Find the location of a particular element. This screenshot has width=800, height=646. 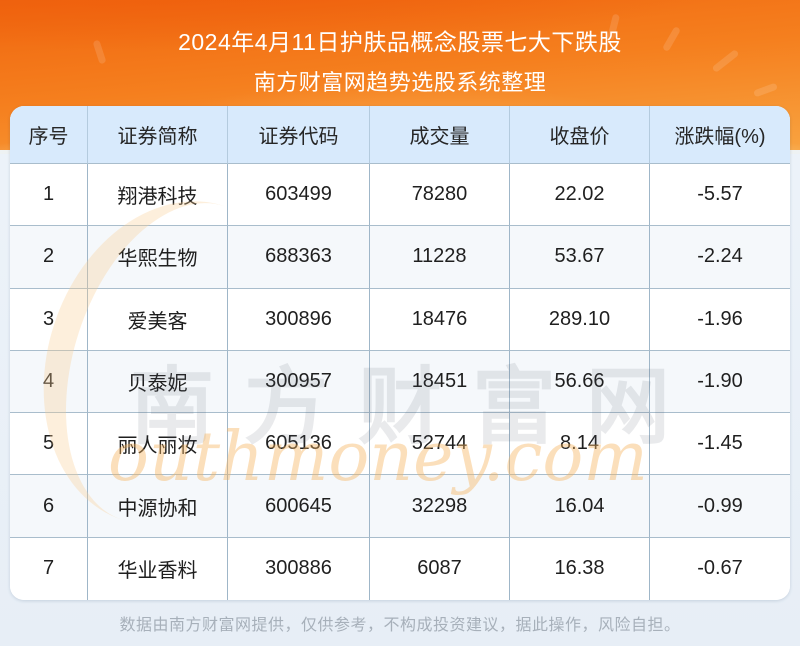

cell-close: 56.66 is located at coordinates (580, 382).